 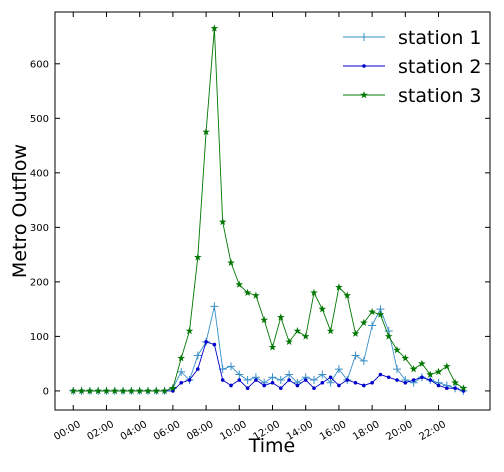 What do you see at coordinates (39, 64) in the screenshot?
I see `y-tick-label: 600` at bounding box center [39, 64].